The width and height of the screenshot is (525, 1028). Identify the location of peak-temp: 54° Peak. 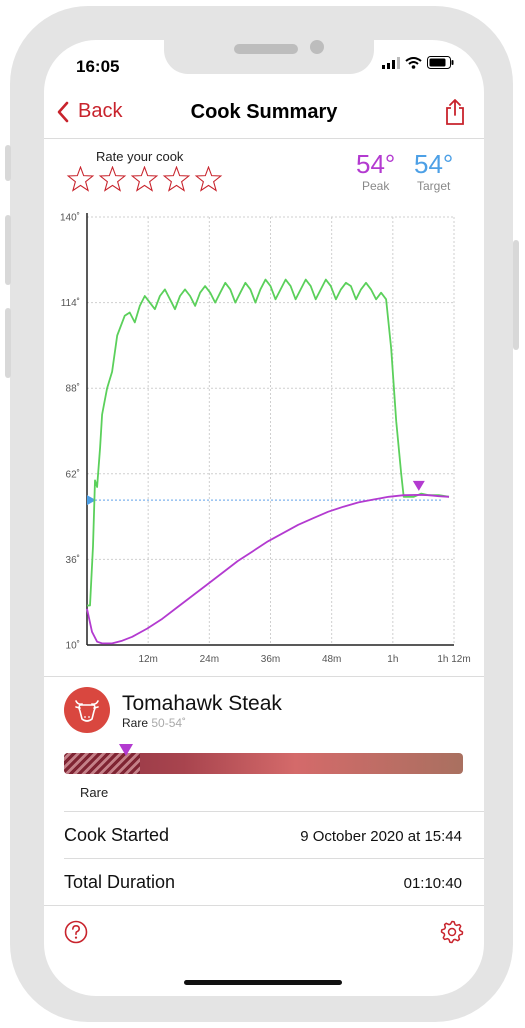
(375, 171).